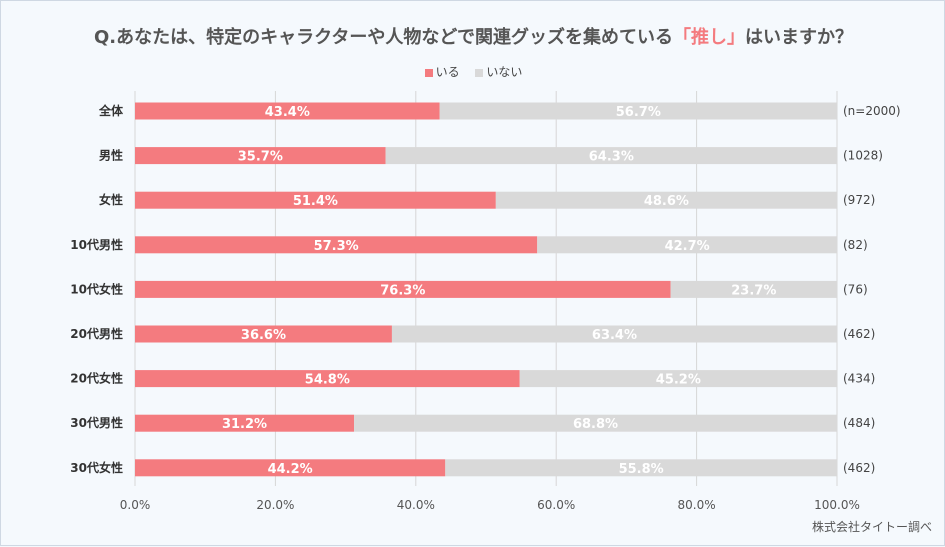 This screenshot has height=547, width=945. I want to click on category-label: 30代男性, so click(96, 422).